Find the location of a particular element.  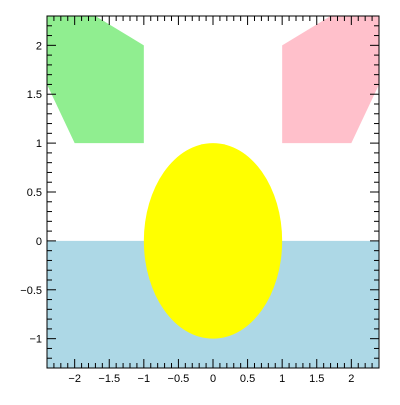

x-tick-label: 0 is located at coordinates (213, 379).